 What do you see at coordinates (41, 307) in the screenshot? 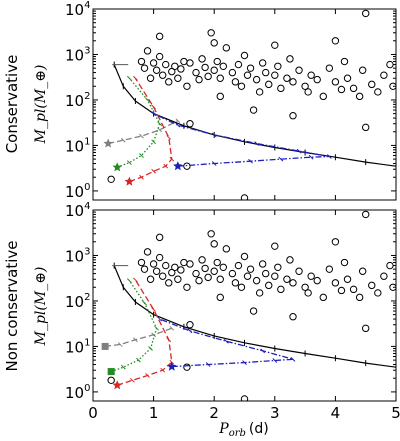
I see `bottom-y-axis-label: M_pl(M_⊕)` at bounding box center [41, 307].